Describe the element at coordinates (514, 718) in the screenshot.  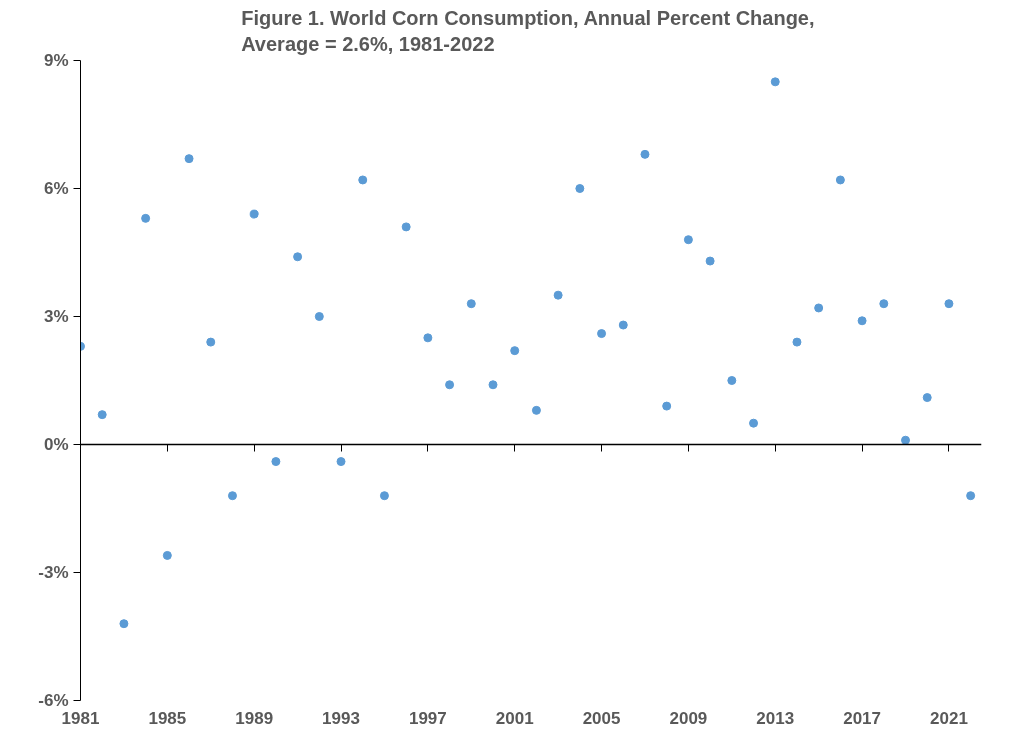
I see `x-tick-label: 2001` at that location.